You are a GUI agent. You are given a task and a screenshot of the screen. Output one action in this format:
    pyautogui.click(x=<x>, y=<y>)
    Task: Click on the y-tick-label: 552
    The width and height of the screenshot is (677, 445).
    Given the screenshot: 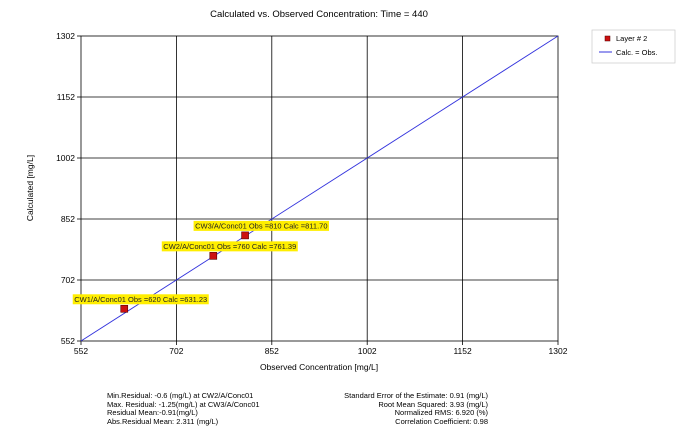 What is the action you would take?
    pyautogui.click(x=68, y=341)
    